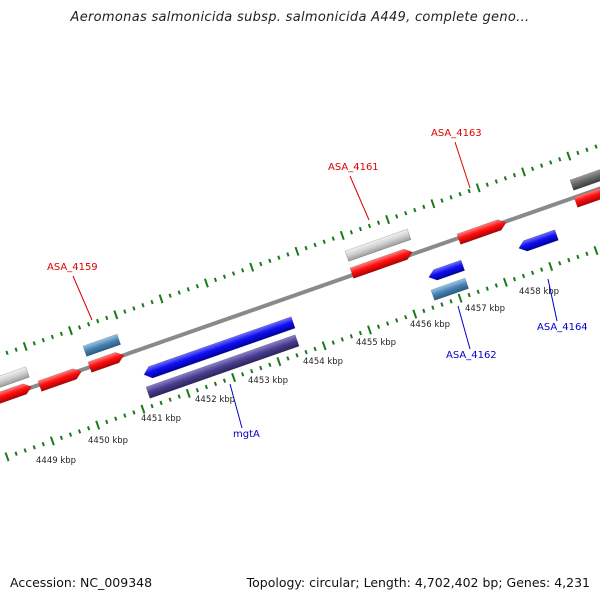 The height and width of the screenshot is (600, 600). Describe the element at coordinates (246, 434) in the screenshot. I see `gene-label: mgtA` at that location.